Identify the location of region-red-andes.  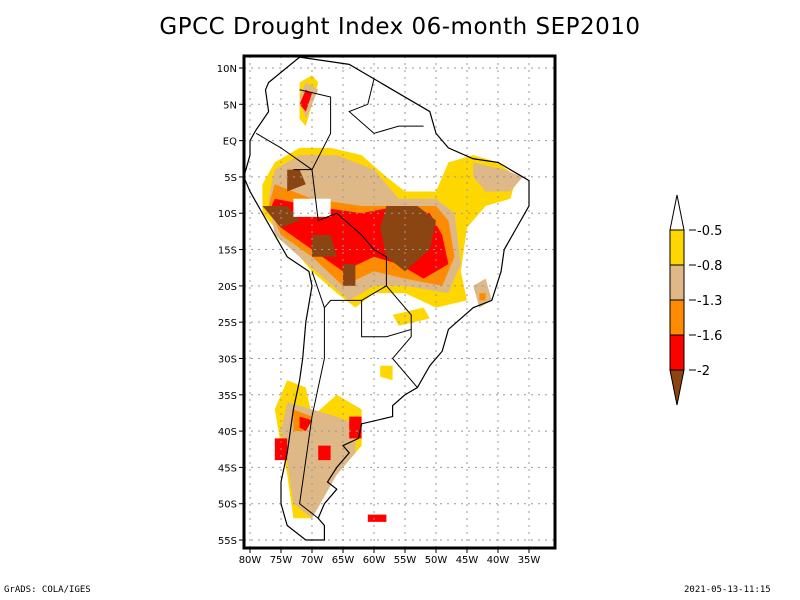
(305, 424).